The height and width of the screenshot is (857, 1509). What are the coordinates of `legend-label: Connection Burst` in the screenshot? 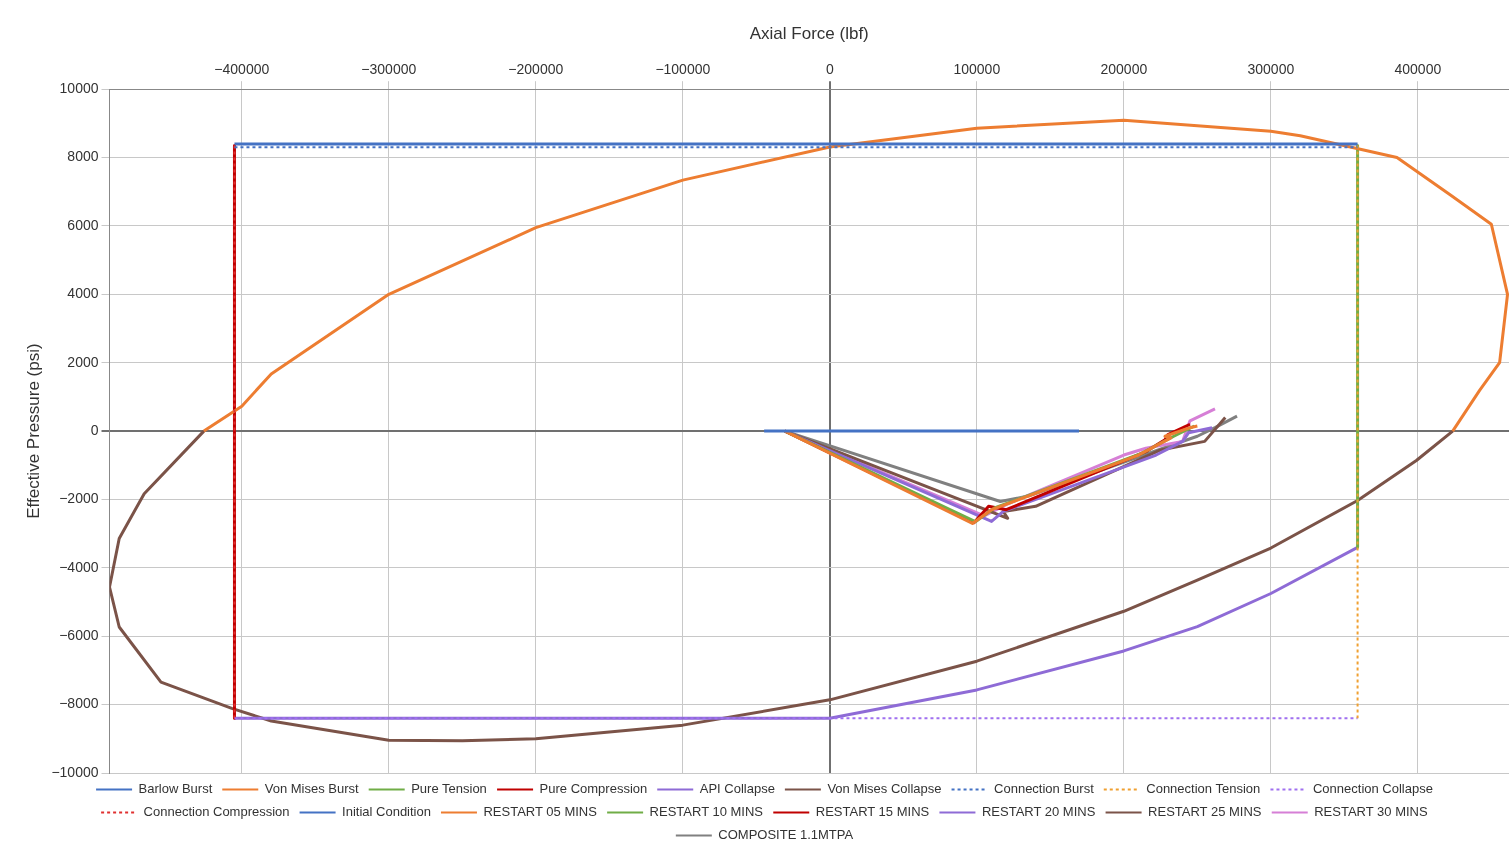 It's located at (1044, 789).